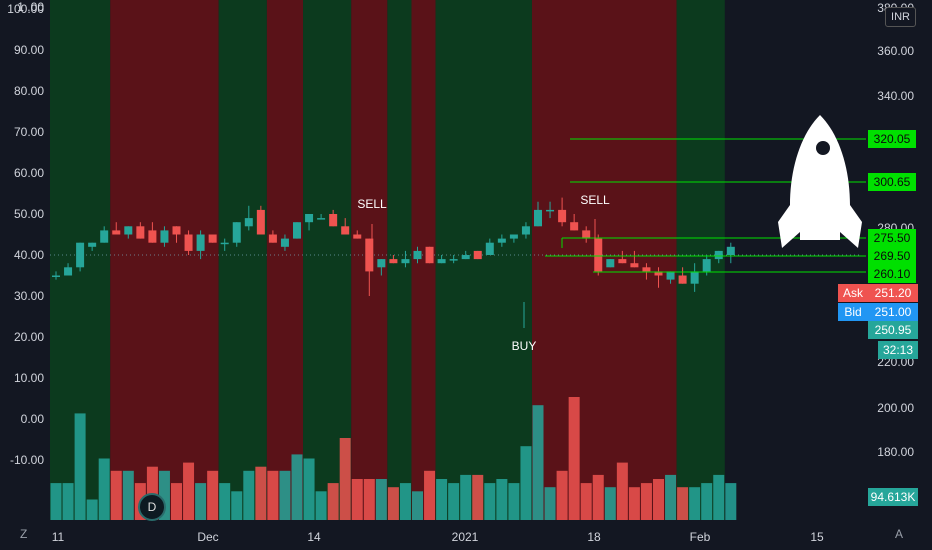  I want to click on bid-label: Bid, so click(853, 312).